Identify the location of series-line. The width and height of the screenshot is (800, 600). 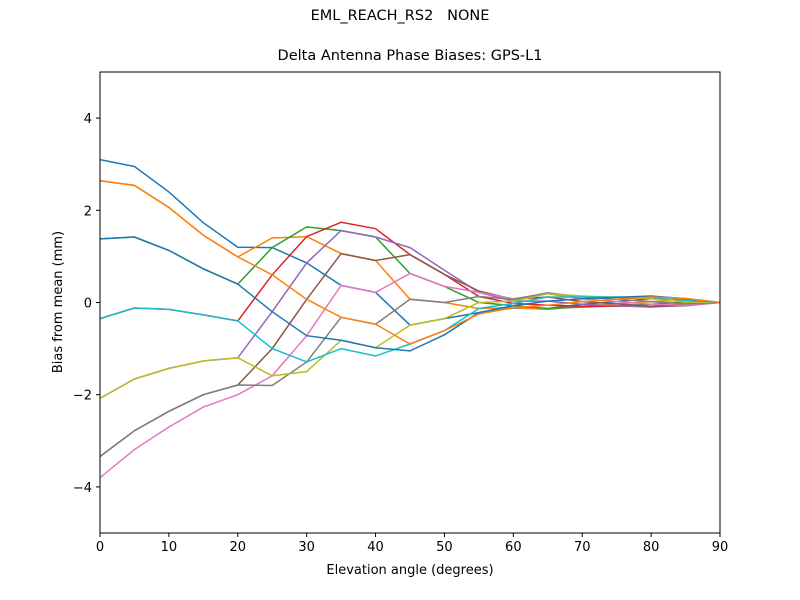
(410, 346).